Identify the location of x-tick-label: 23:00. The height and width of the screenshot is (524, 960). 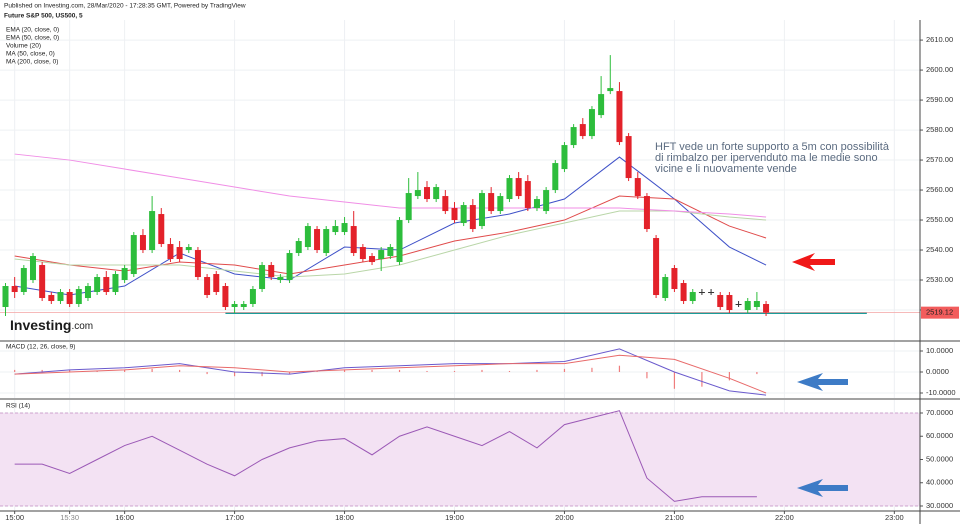
(894, 517).